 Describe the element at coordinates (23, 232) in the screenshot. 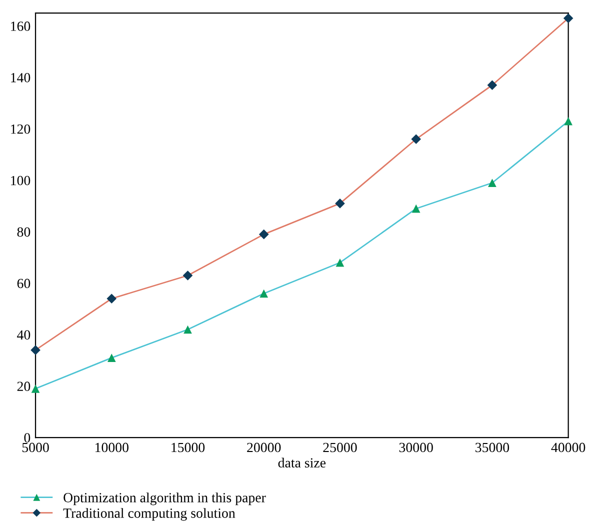

I see `y-tick-label: 80` at that location.